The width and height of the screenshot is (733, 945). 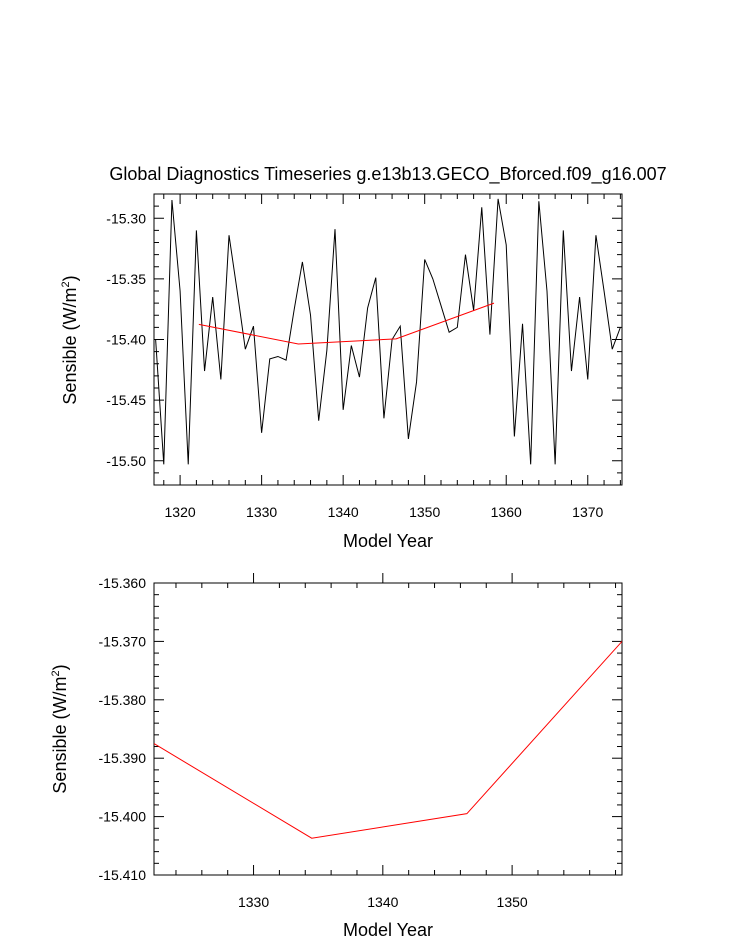 I want to click on y-tick-label: -15.400, so click(x=123, y=817).